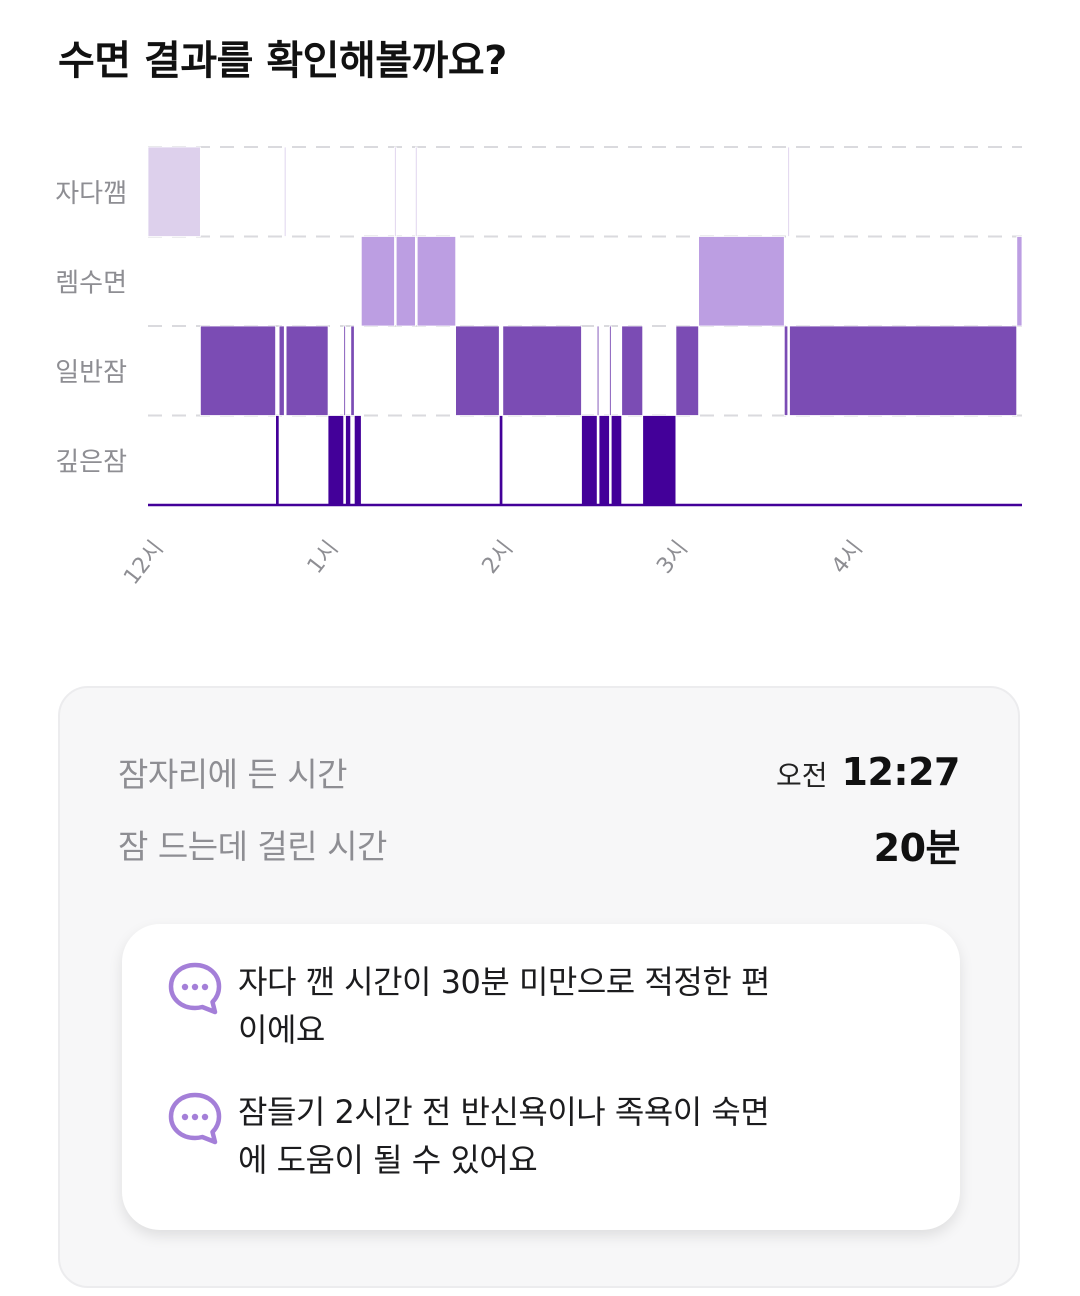  What do you see at coordinates (504, 1136) in the screenshot?
I see `tip-text: 잠들기 2시간 전 반신욕이나 족욕이 숙면에 도움이 될 수 있어요` at bounding box center [504, 1136].